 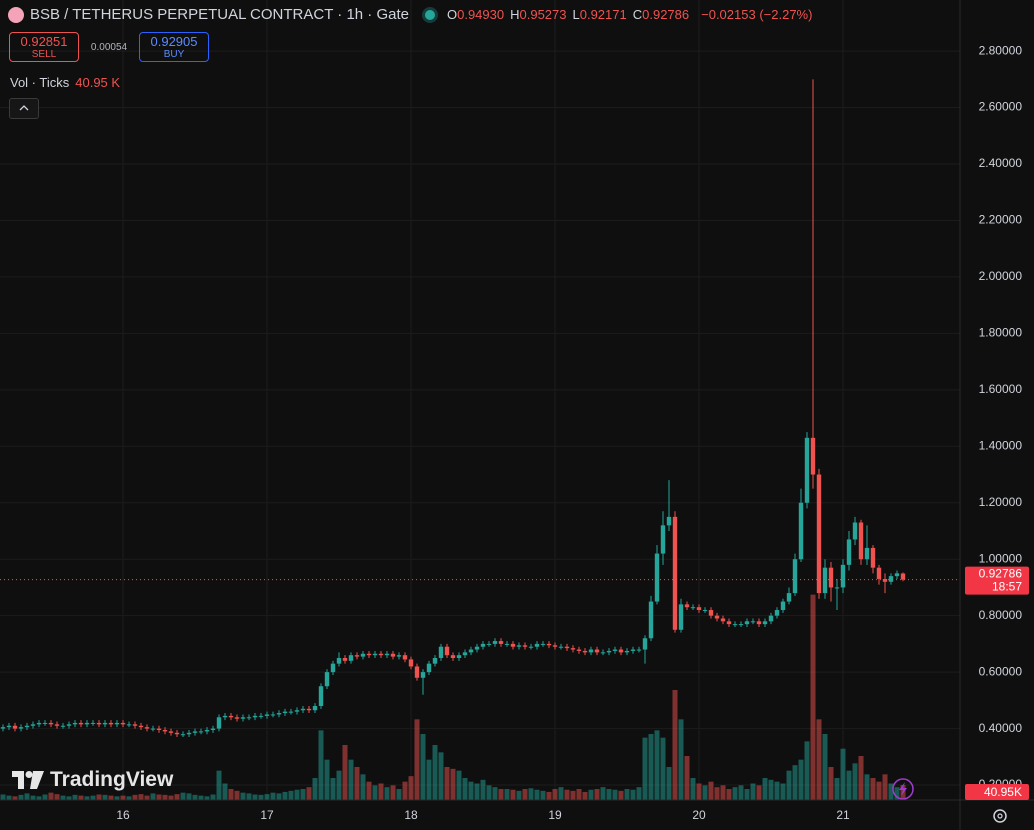 I want to click on ohlc-key: L, so click(x=576, y=14).